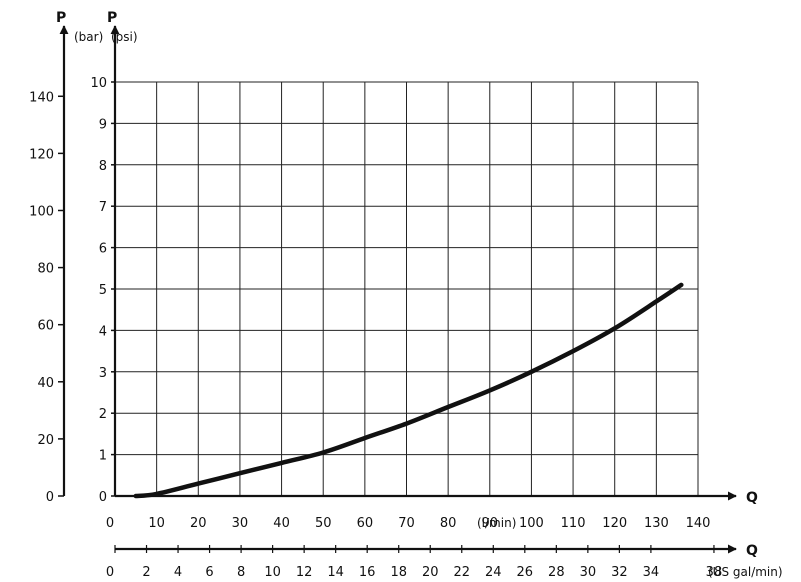 The height and width of the screenshot is (582, 801). What do you see at coordinates (41, 97) in the screenshot?
I see `psi-tick-label: 140` at bounding box center [41, 97].